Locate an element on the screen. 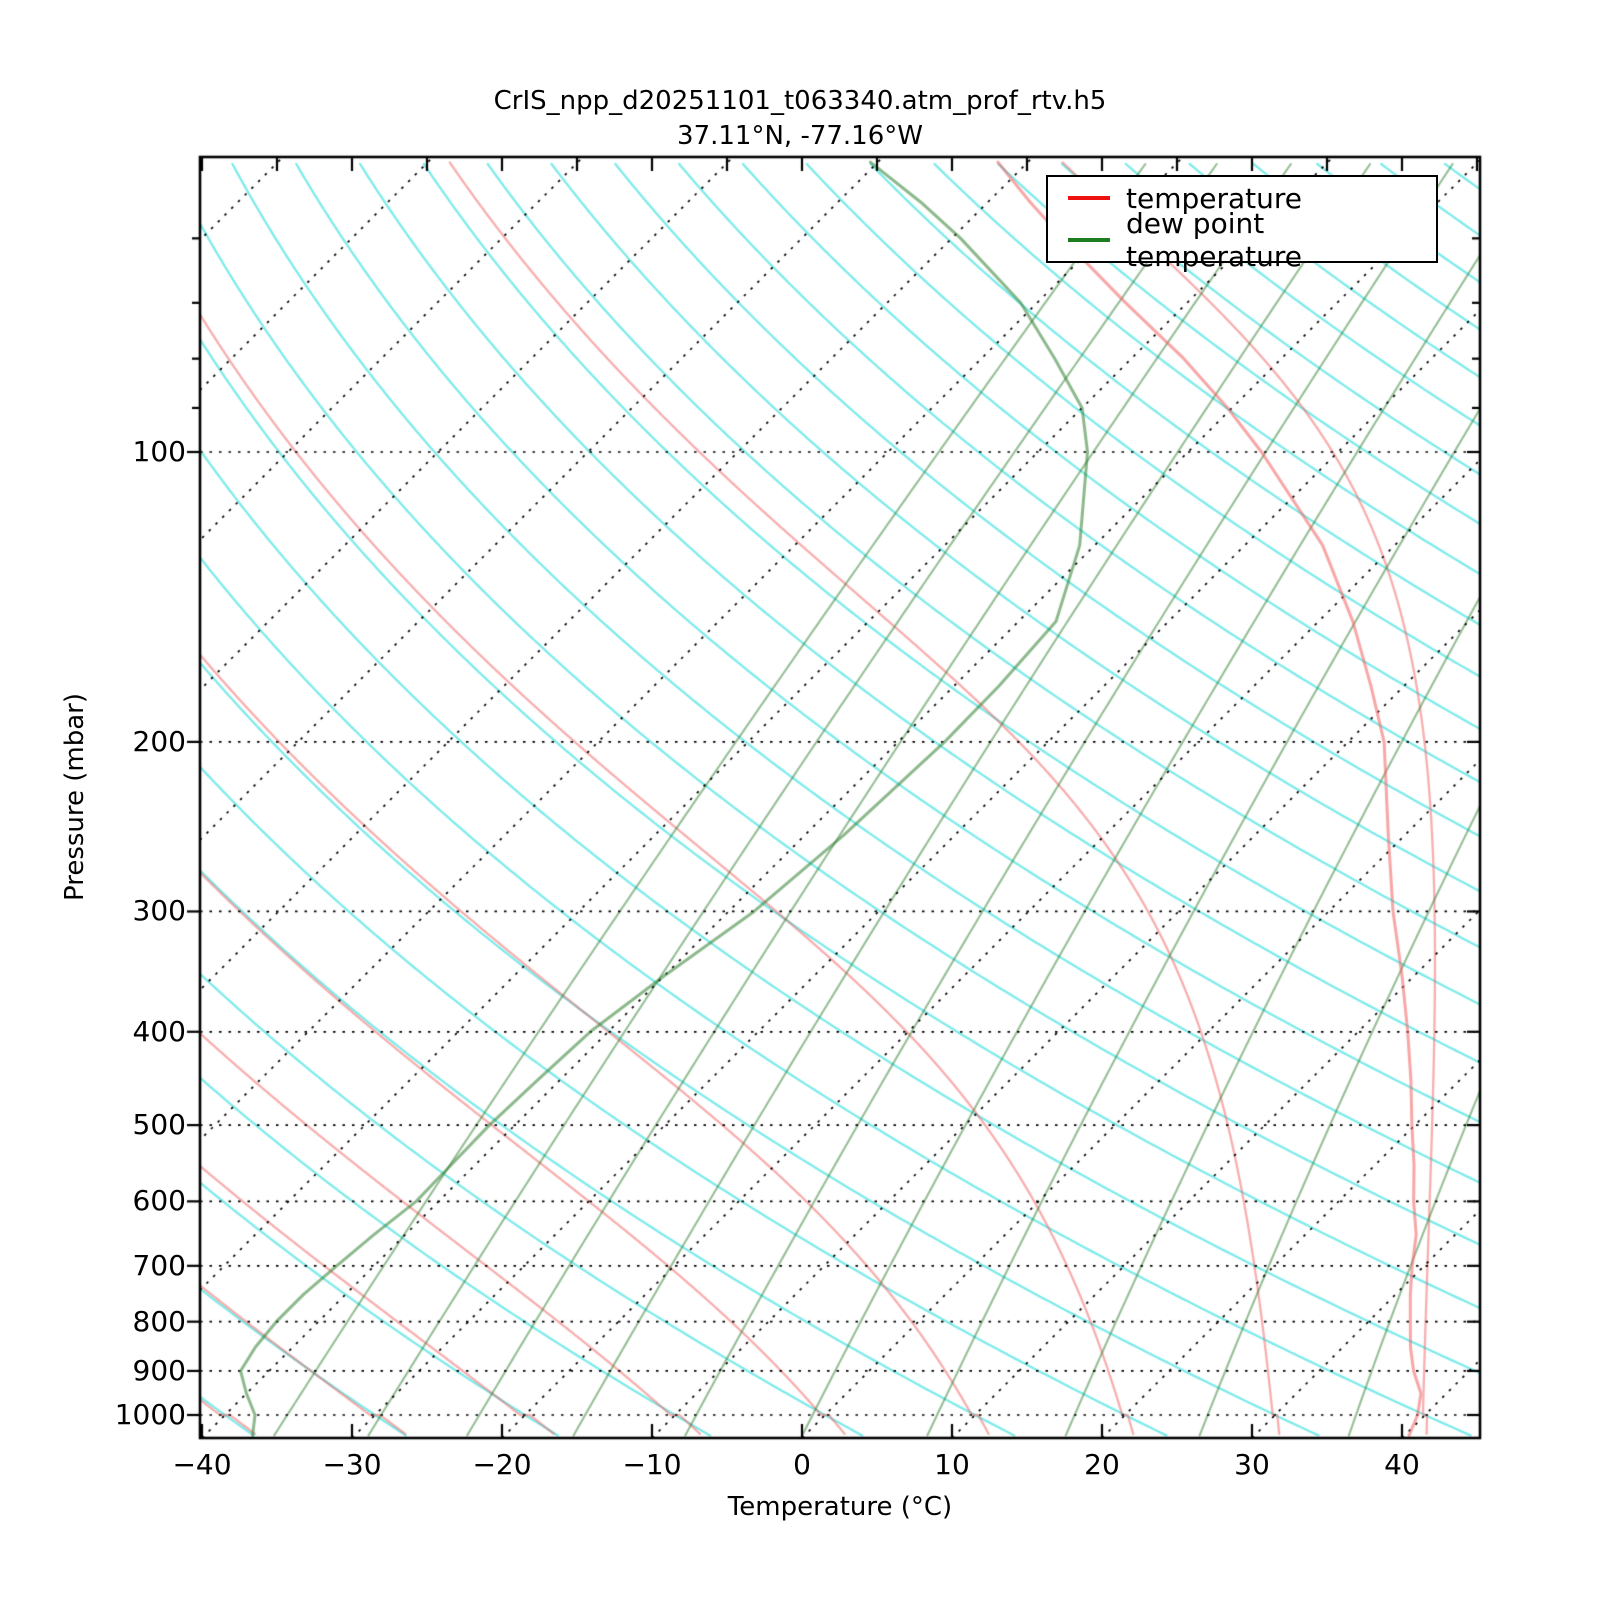  chart-subtitle: 37.11°N, -77.16°W is located at coordinates (800, 136).